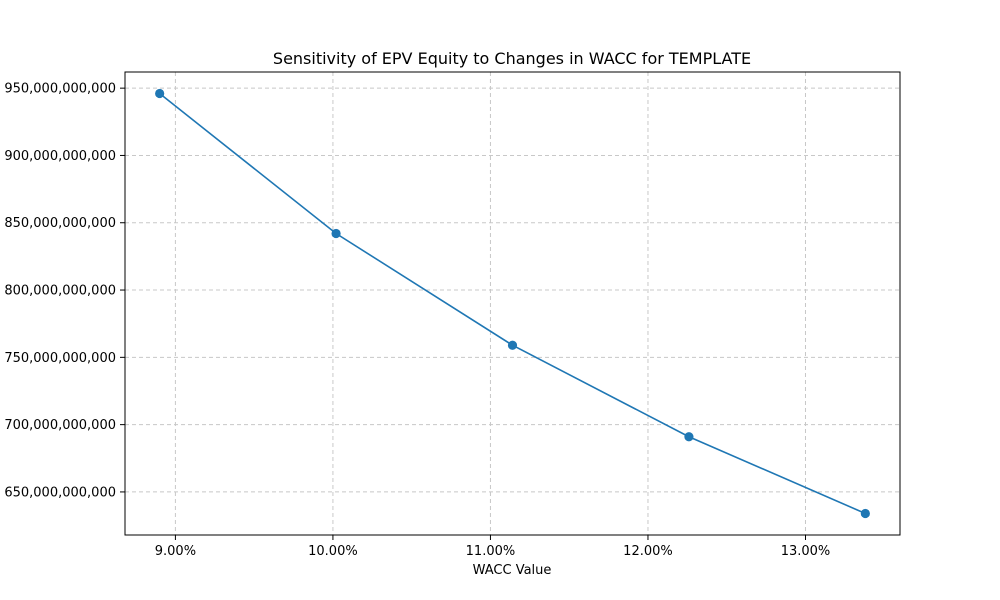 The image size is (1000, 600). What do you see at coordinates (648, 551) in the screenshot?
I see `x-tick-label: 12.00%` at bounding box center [648, 551].